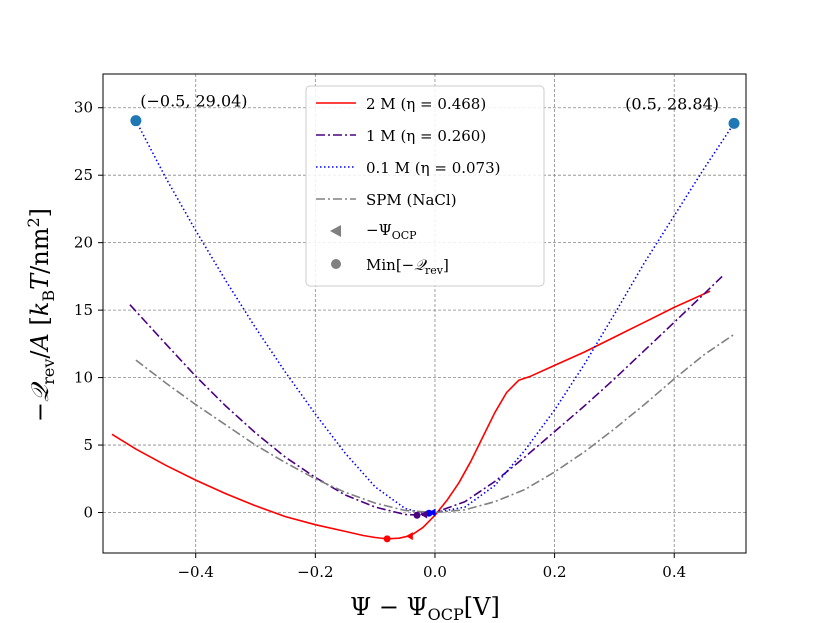 The width and height of the screenshot is (830, 623). I want to click on x-tick-label: 0.4, so click(674, 572).